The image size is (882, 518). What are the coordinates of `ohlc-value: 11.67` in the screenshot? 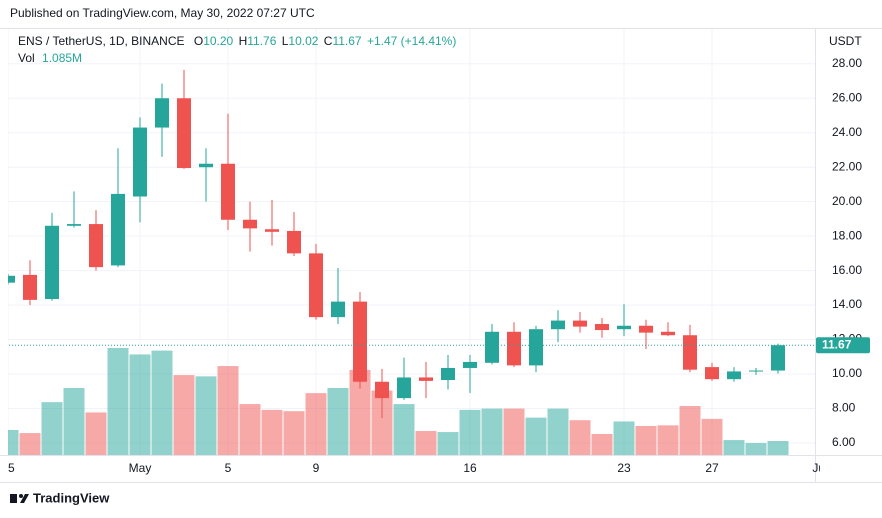 It's located at (346, 41).